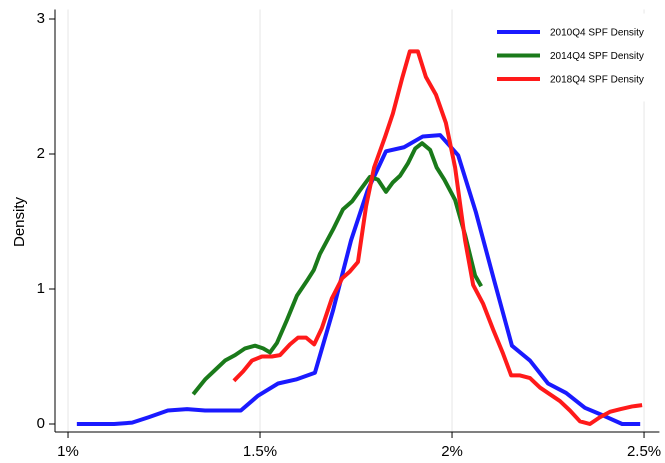  Describe the element at coordinates (644, 451) in the screenshot. I see `x-tick-label: 2.5%` at that location.